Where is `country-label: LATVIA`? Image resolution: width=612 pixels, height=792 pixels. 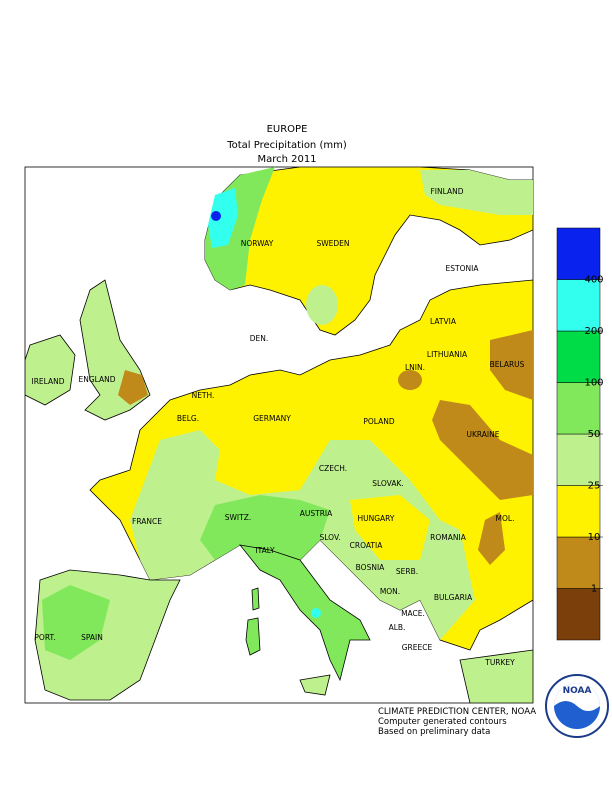
country-label: LATVIA is located at coordinates (443, 321).